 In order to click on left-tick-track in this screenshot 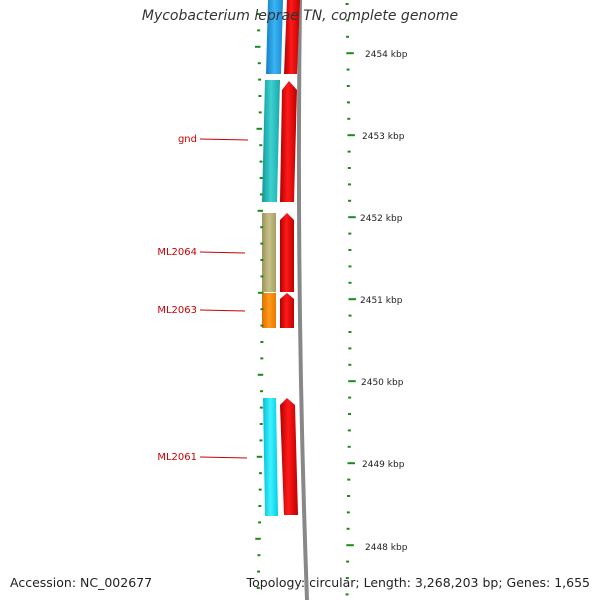, I will do `click(259, 301)`.